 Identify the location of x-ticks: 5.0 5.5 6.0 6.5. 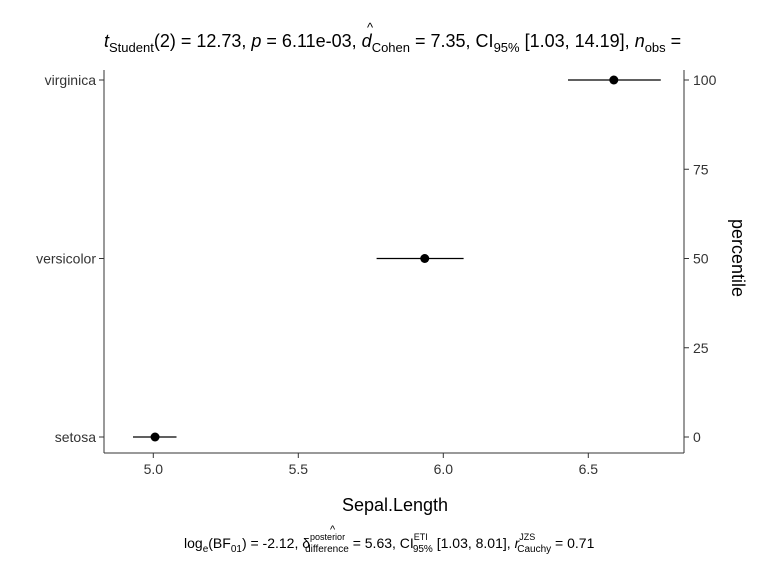
(371, 465).